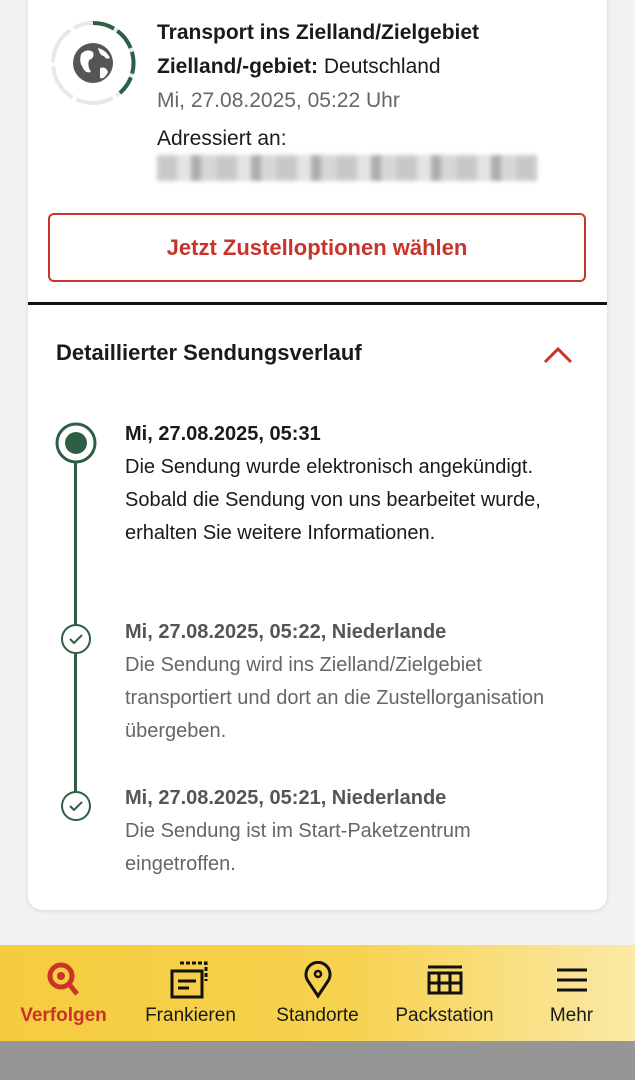 The image size is (635, 1080). I want to click on packstation-icon, so click(444, 980).